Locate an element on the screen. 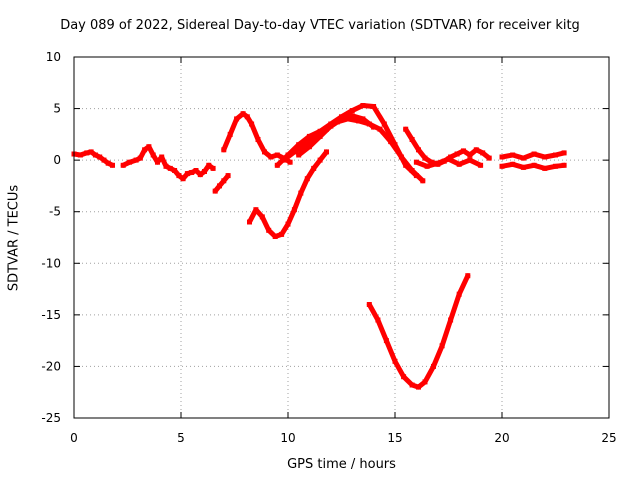 This screenshot has width=640, height=480. x-tick-label: 0 is located at coordinates (74, 438).